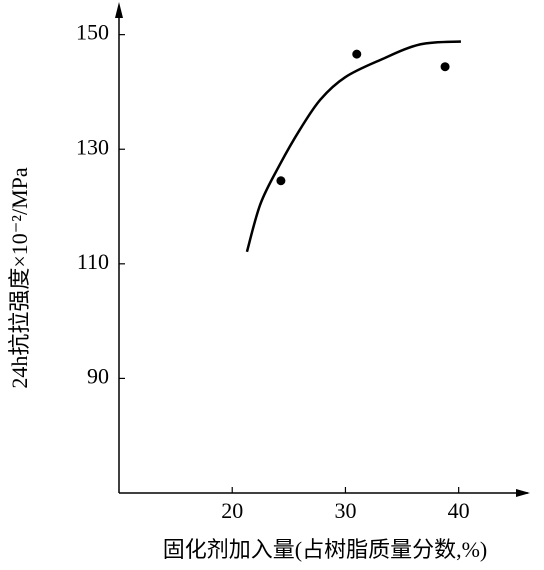 This screenshot has width=544, height=570. Describe the element at coordinates (325, 549) in the screenshot. I see `x-axis-label: 固化剂加入量(占树脂质量分数,%)` at that location.